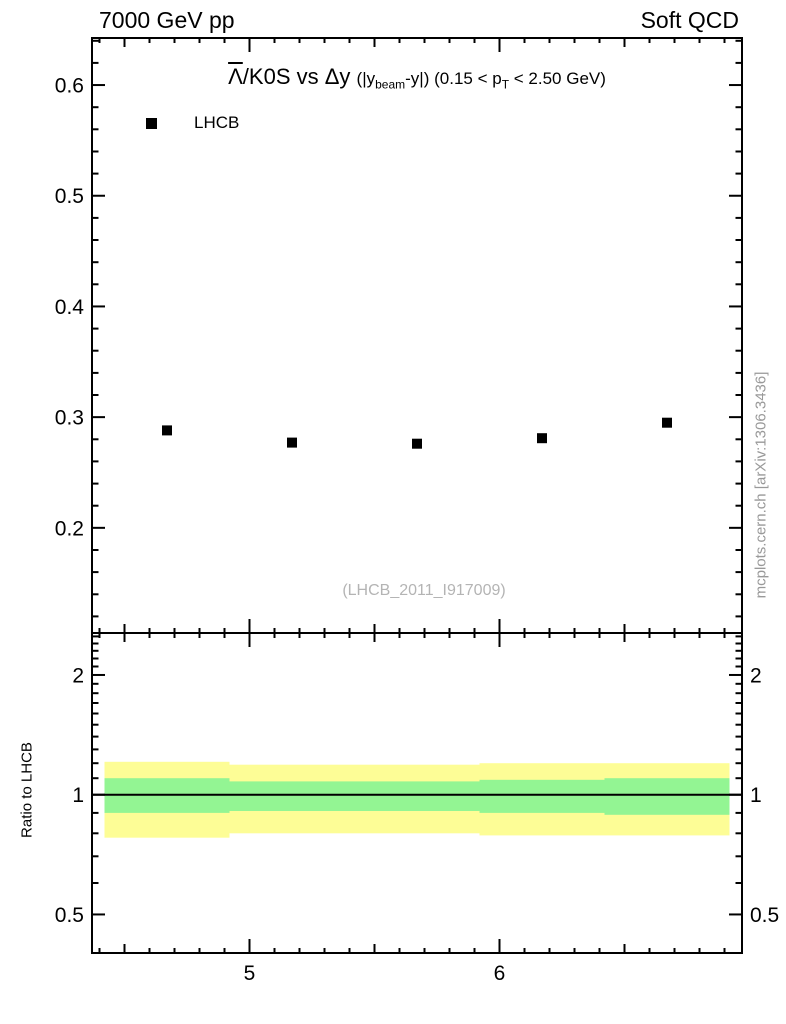 The image size is (786, 1024). I want to click on ratio-tick-label-left: 0.5, so click(69, 915).